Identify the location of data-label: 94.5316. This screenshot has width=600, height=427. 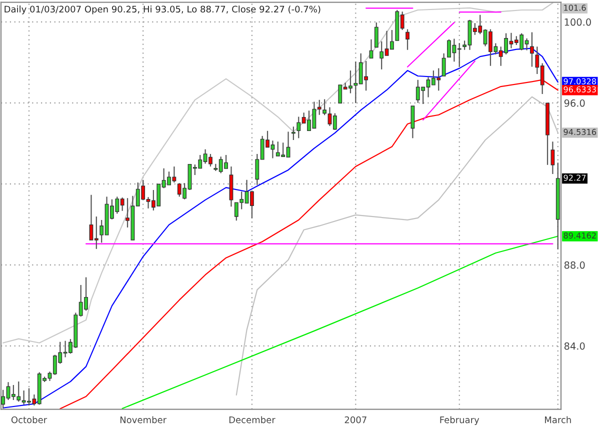
(580, 132).